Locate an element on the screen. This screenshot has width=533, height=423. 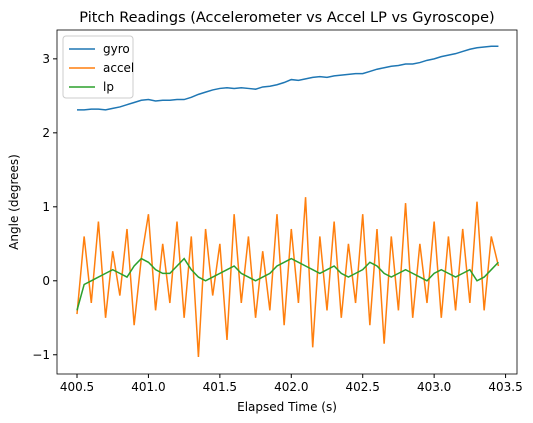
x-axis-label: Elapsed Time (s) is located at coordinates (287, 407).